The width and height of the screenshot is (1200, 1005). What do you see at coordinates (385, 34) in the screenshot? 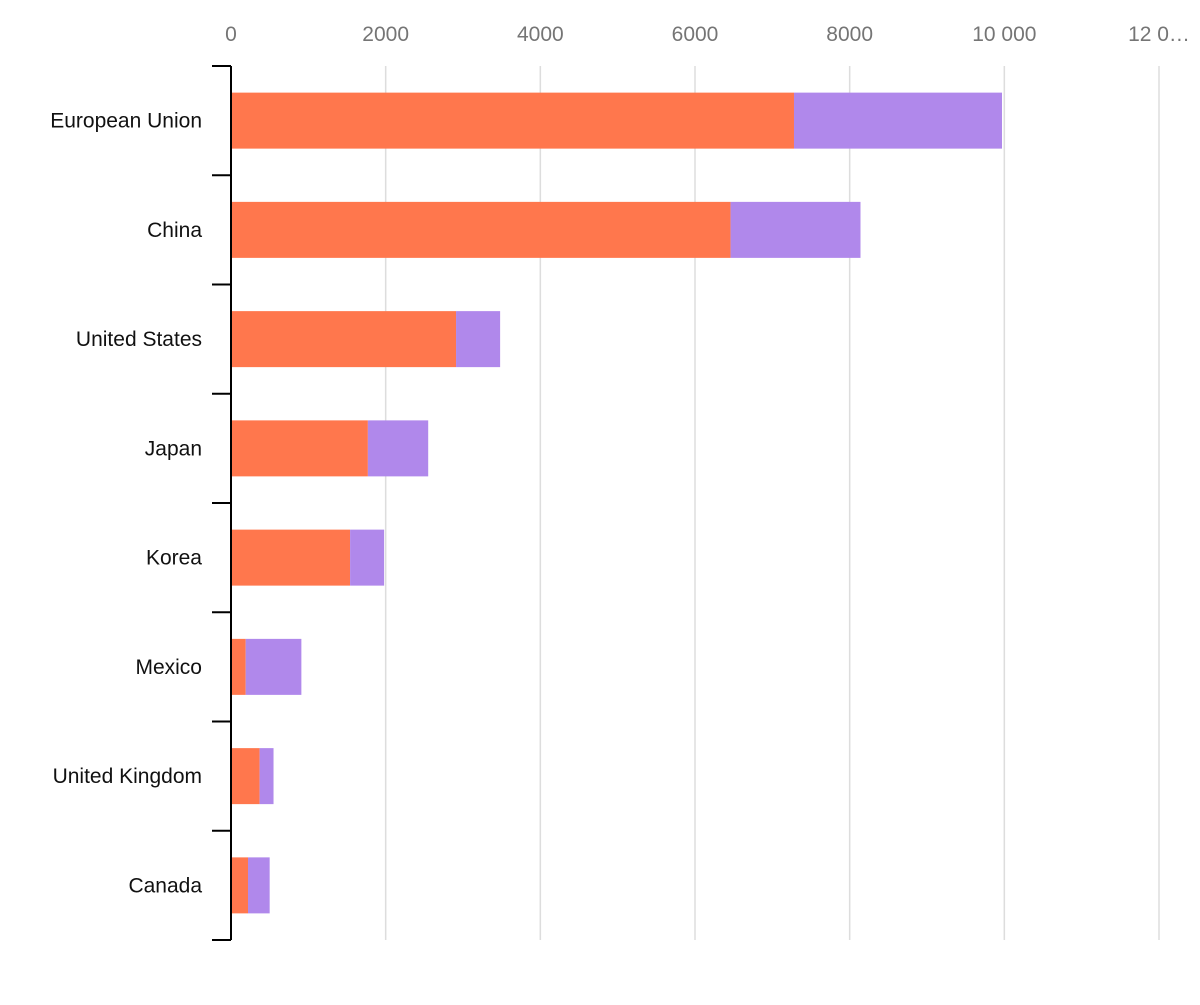
I see `x-tick-label: 2000` at bounding box center [385, 34].